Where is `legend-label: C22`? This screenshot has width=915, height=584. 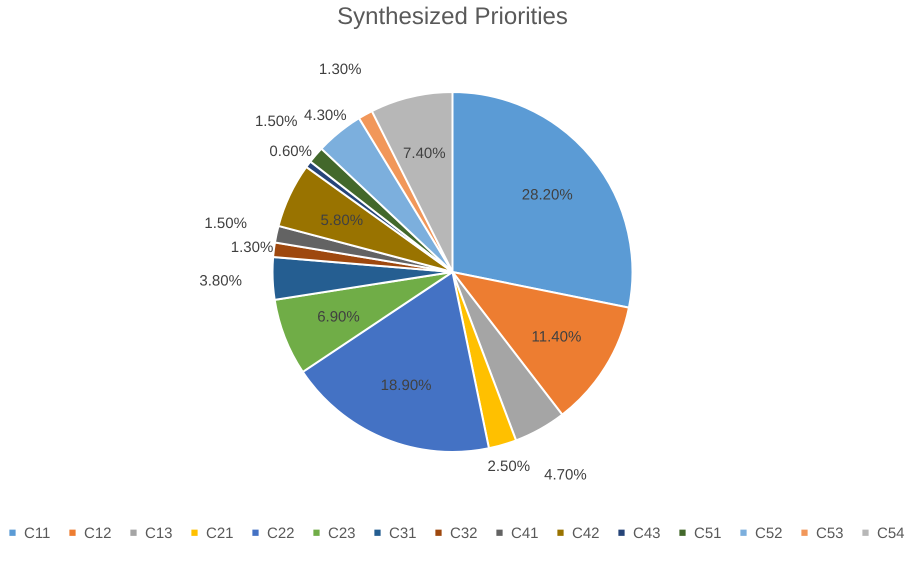 legend-label: C22 is located at coordinates (281, 533).